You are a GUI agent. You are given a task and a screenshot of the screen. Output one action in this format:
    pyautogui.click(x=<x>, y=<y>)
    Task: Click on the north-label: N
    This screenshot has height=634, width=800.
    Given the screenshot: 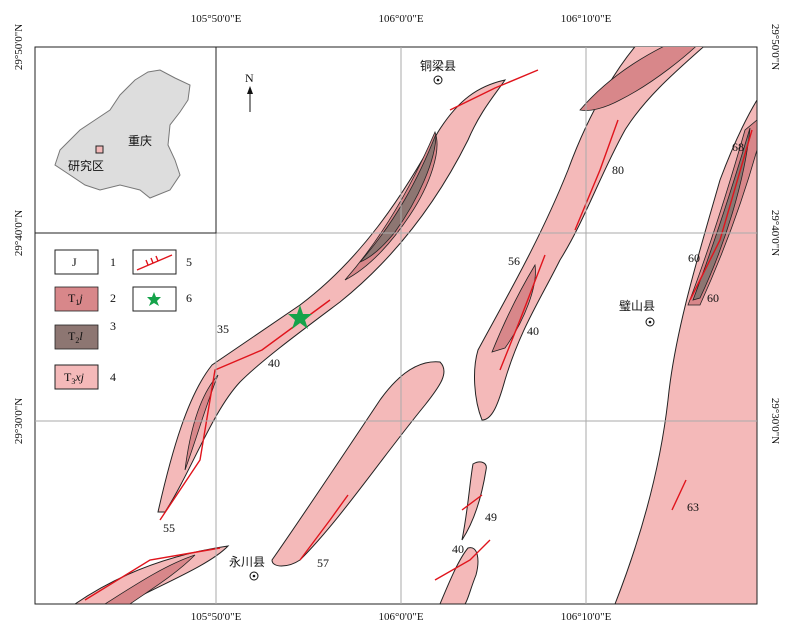 What is the action you would take?
    pyautogui.click(x=249, y=78)
    